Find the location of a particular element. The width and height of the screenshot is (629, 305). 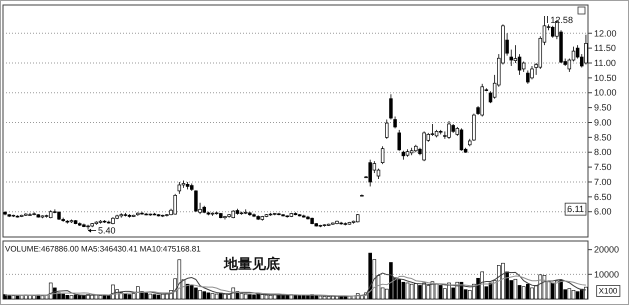

annotation: 6.11 is located at coordinates (575, 209).